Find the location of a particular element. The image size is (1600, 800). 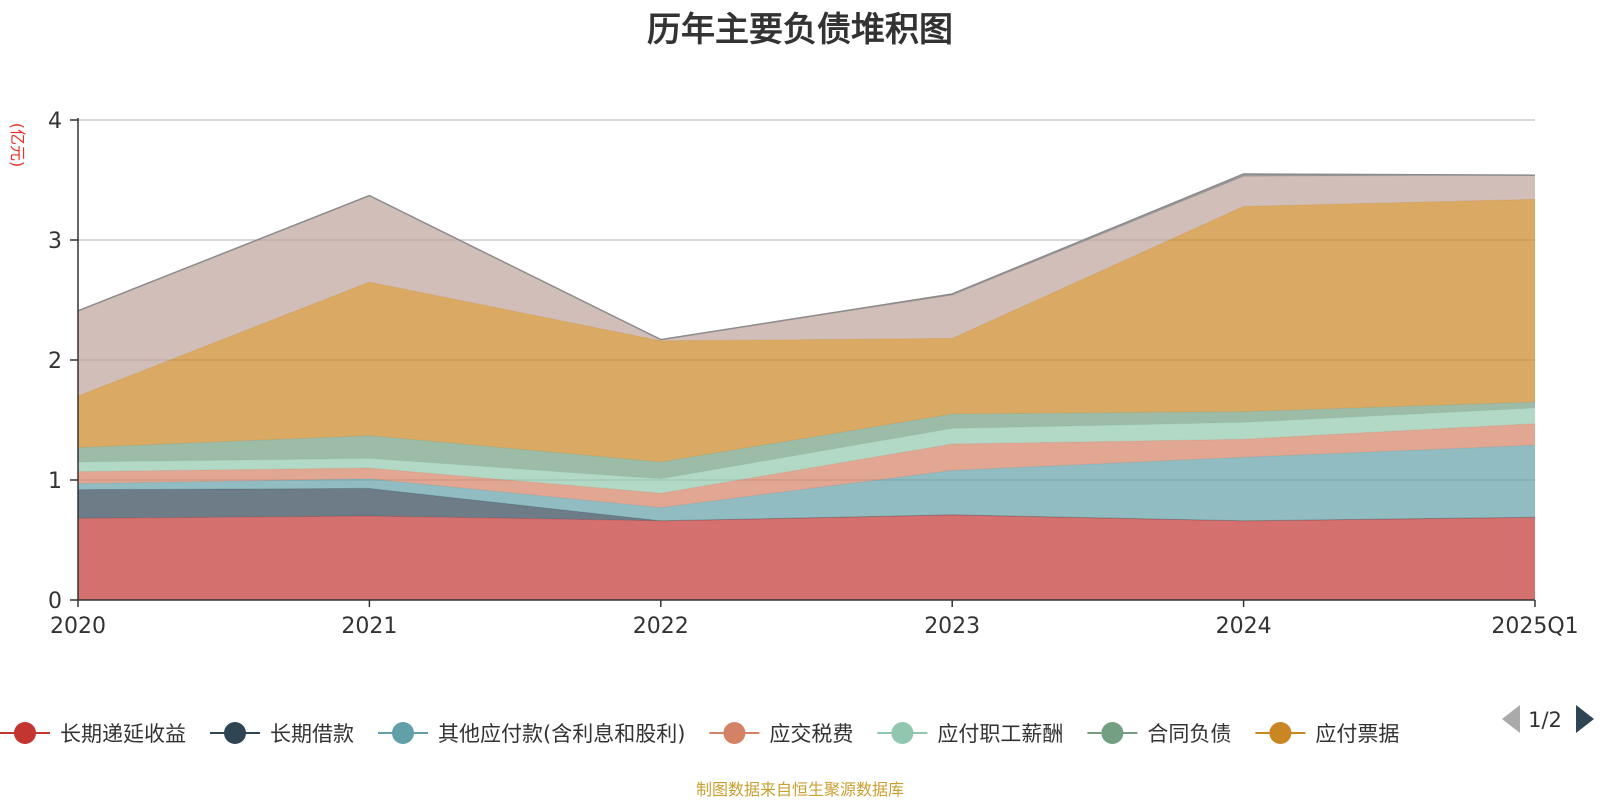

legend-item-5: 合同负债 is located at coordinates (1159, 734).